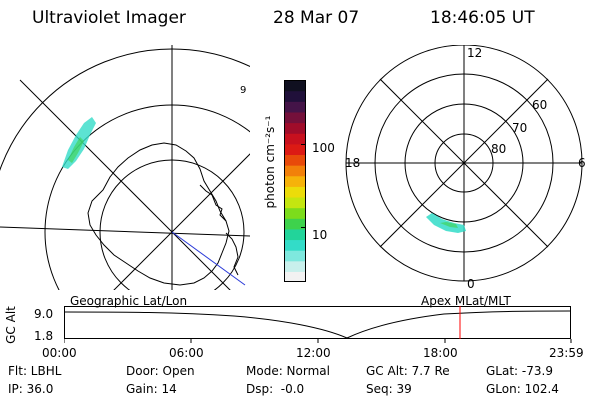 This screenshot has width=600, height=400. What do you see at coordinates (109, 18) in the screenshot?
I see `instrument-title: Ultraviolet Imager` at bounding box center [109, 18].